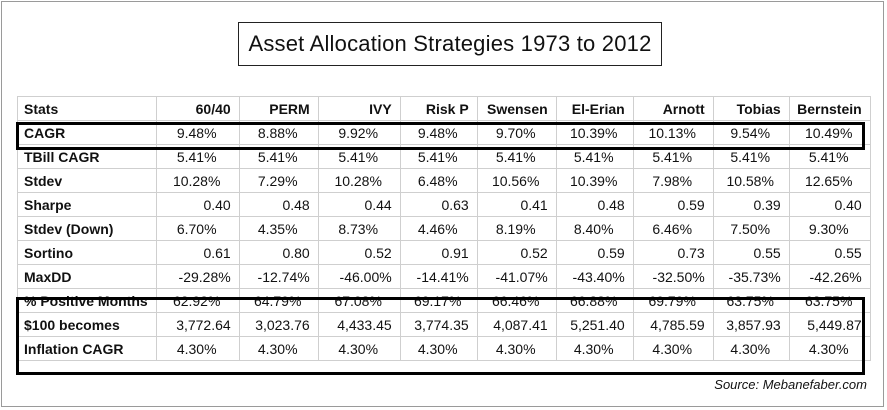 Image resolution: width=887 pixels, height=410 pixels. What do you see at coordinates (516, 108) in the screenshot?
I see `header-cell: Swensen` at bounding box center [516, 108].